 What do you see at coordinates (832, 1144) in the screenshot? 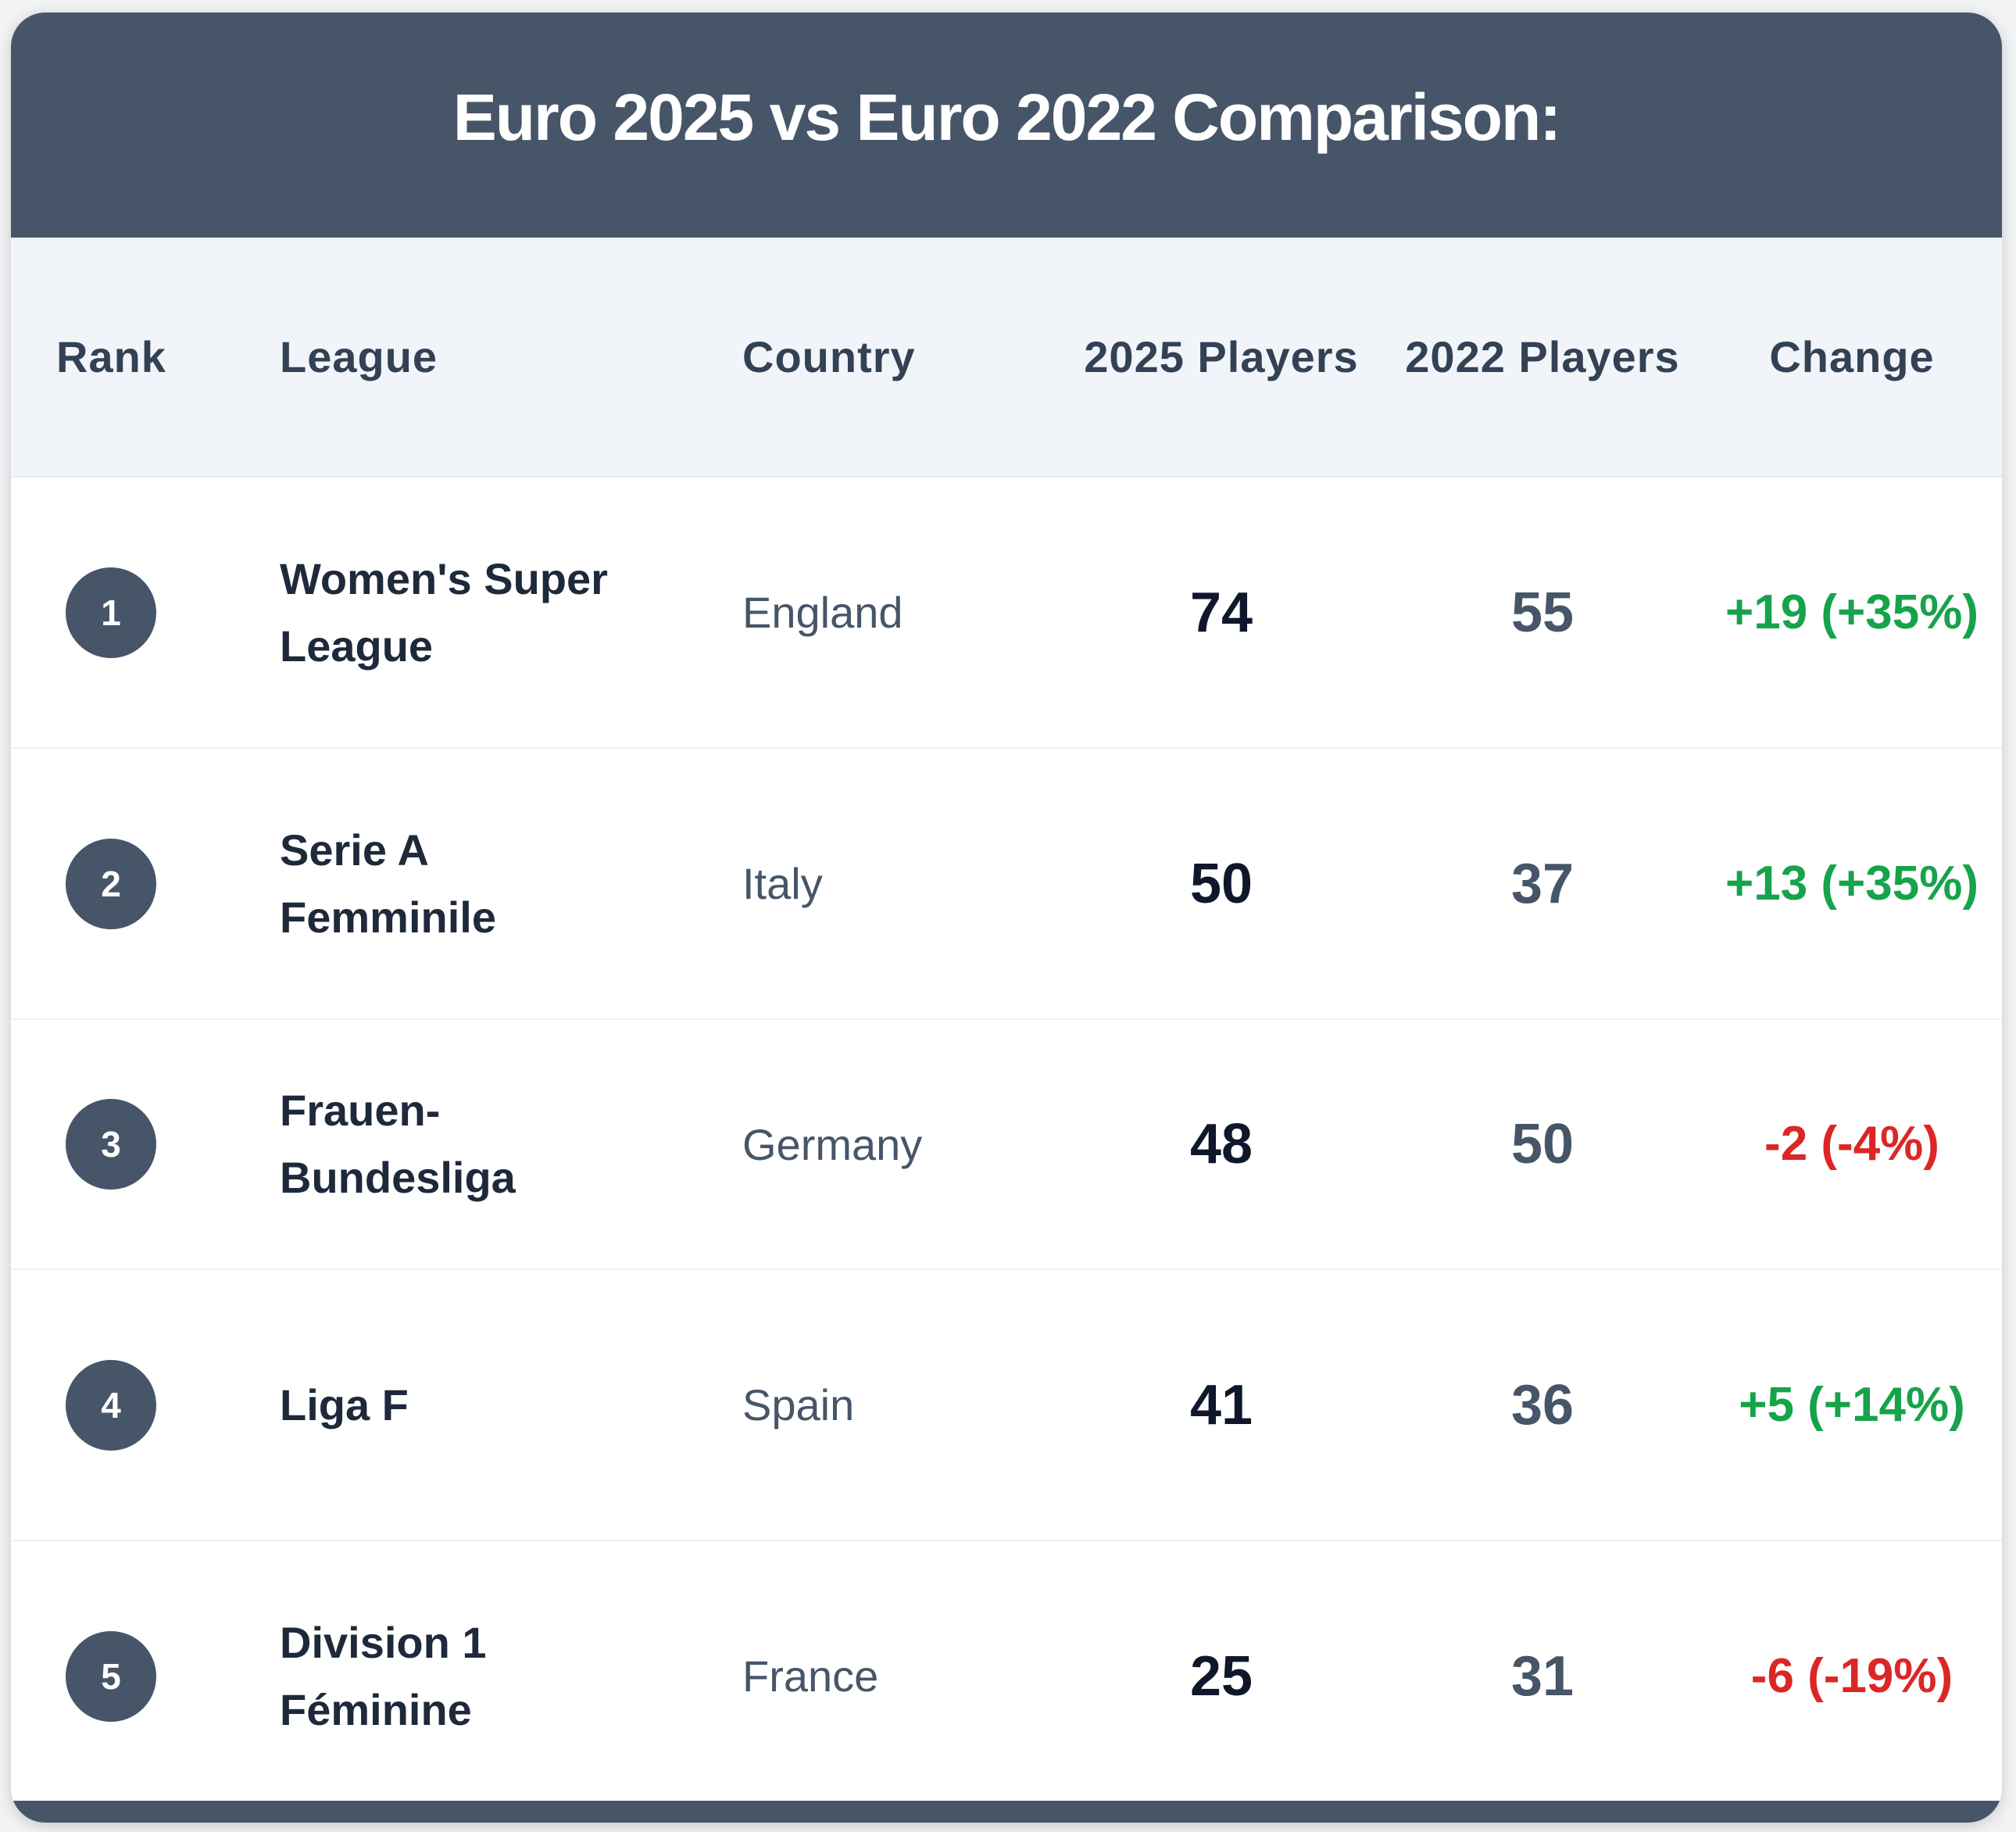
I see `country-name: Germany` at bounding box center [832, 1144].